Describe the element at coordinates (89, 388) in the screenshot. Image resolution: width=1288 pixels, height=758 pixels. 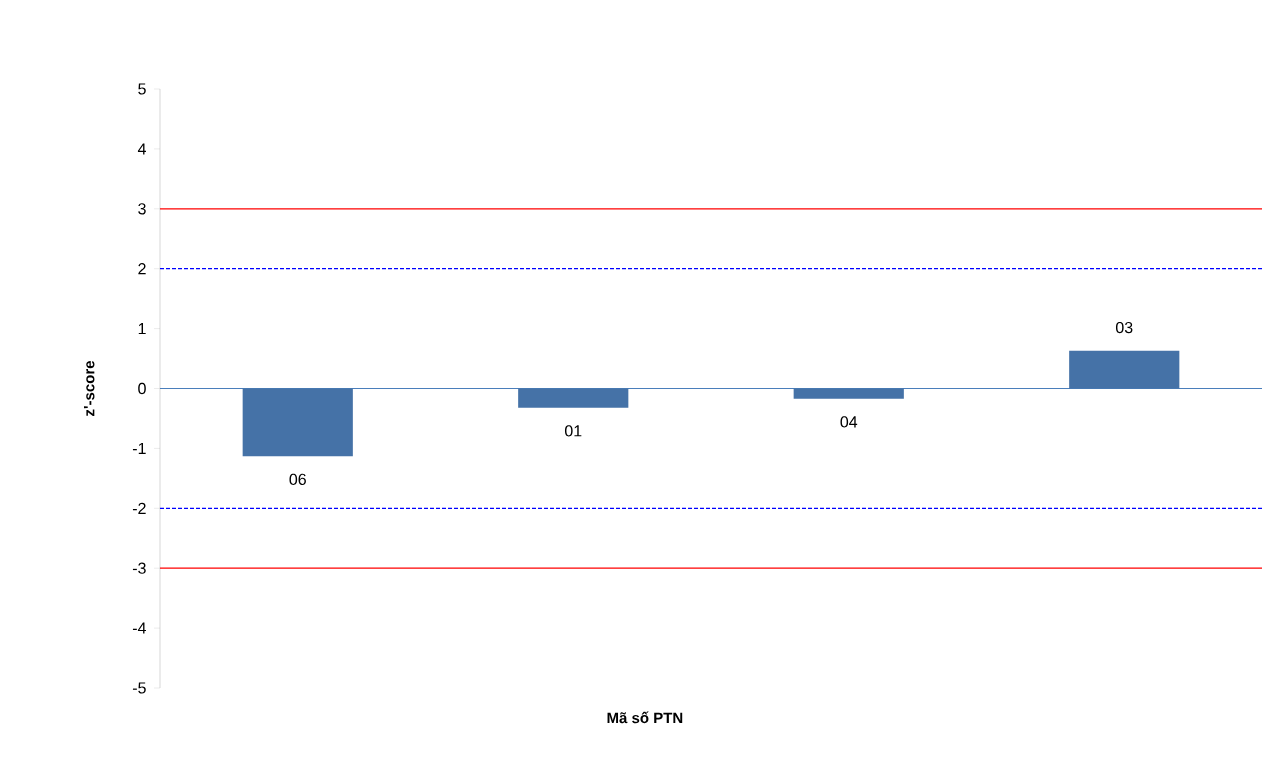
I see `y-axis-title: z'-score` at that location.